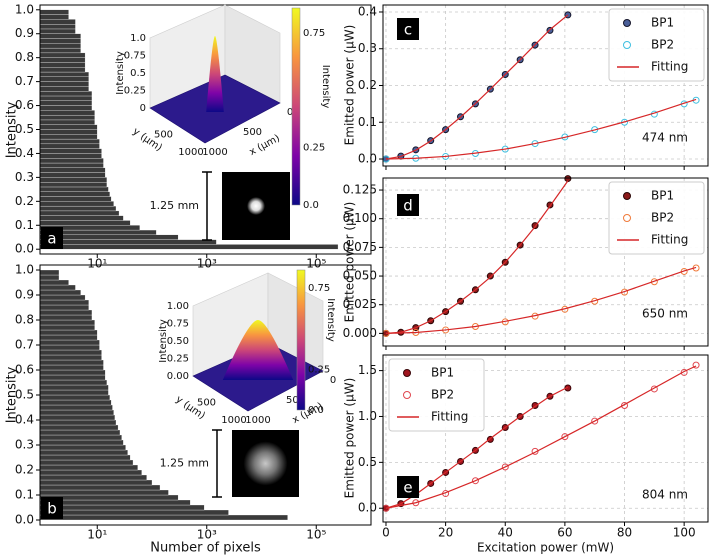 The image size is (710, 556). I want to click on inset-x-tick-label: 0, so click(290, 112).